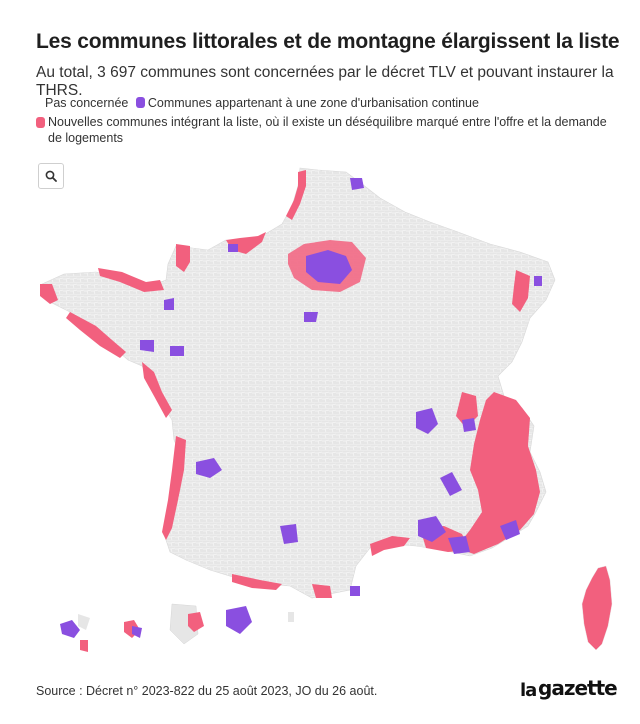 Image resolution: width=640 pixels, height=724 pixels. What do you see at coordinates (289, 534) in the screenshot?
I see `zone-toulouse` at bounding box center [289, 534].